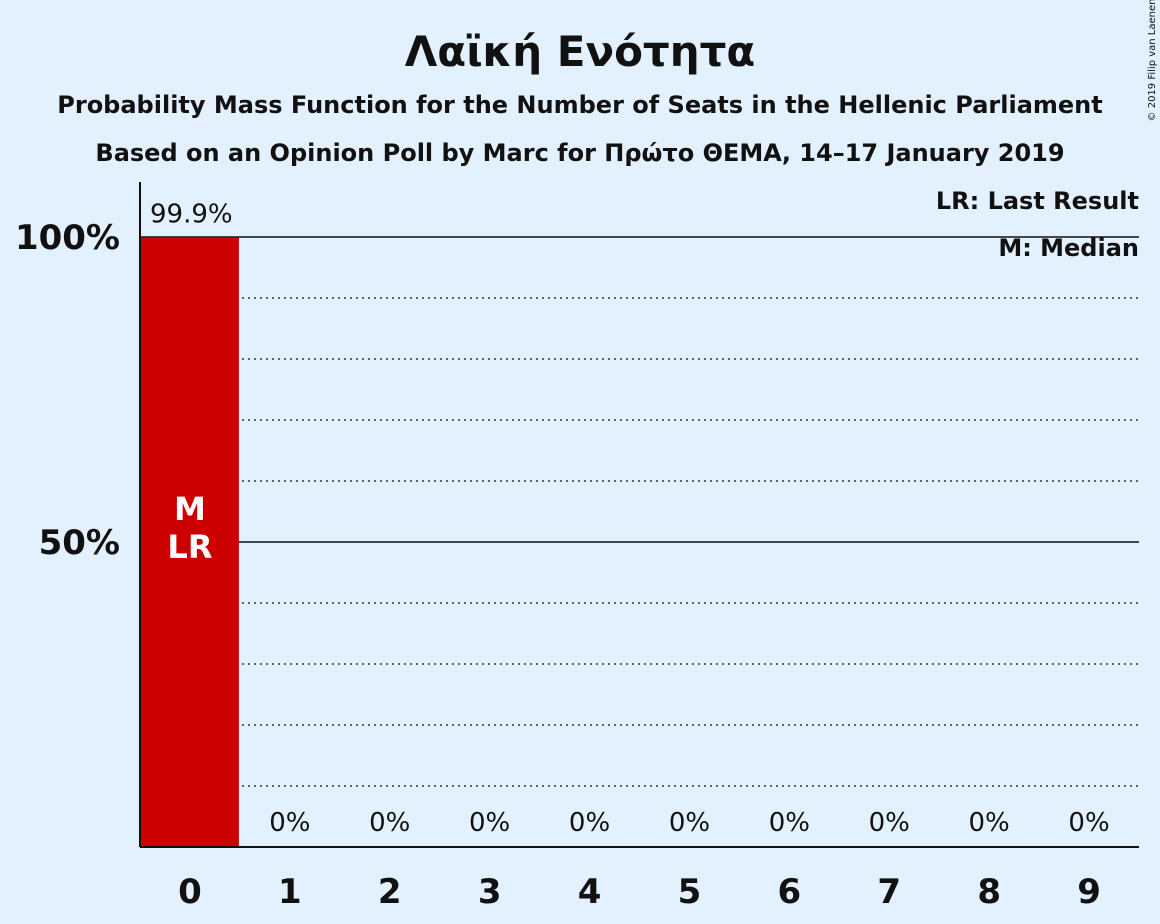 The image size is (1160, 924). I want to click on y-tick-label: 50%, so click(79, 543).